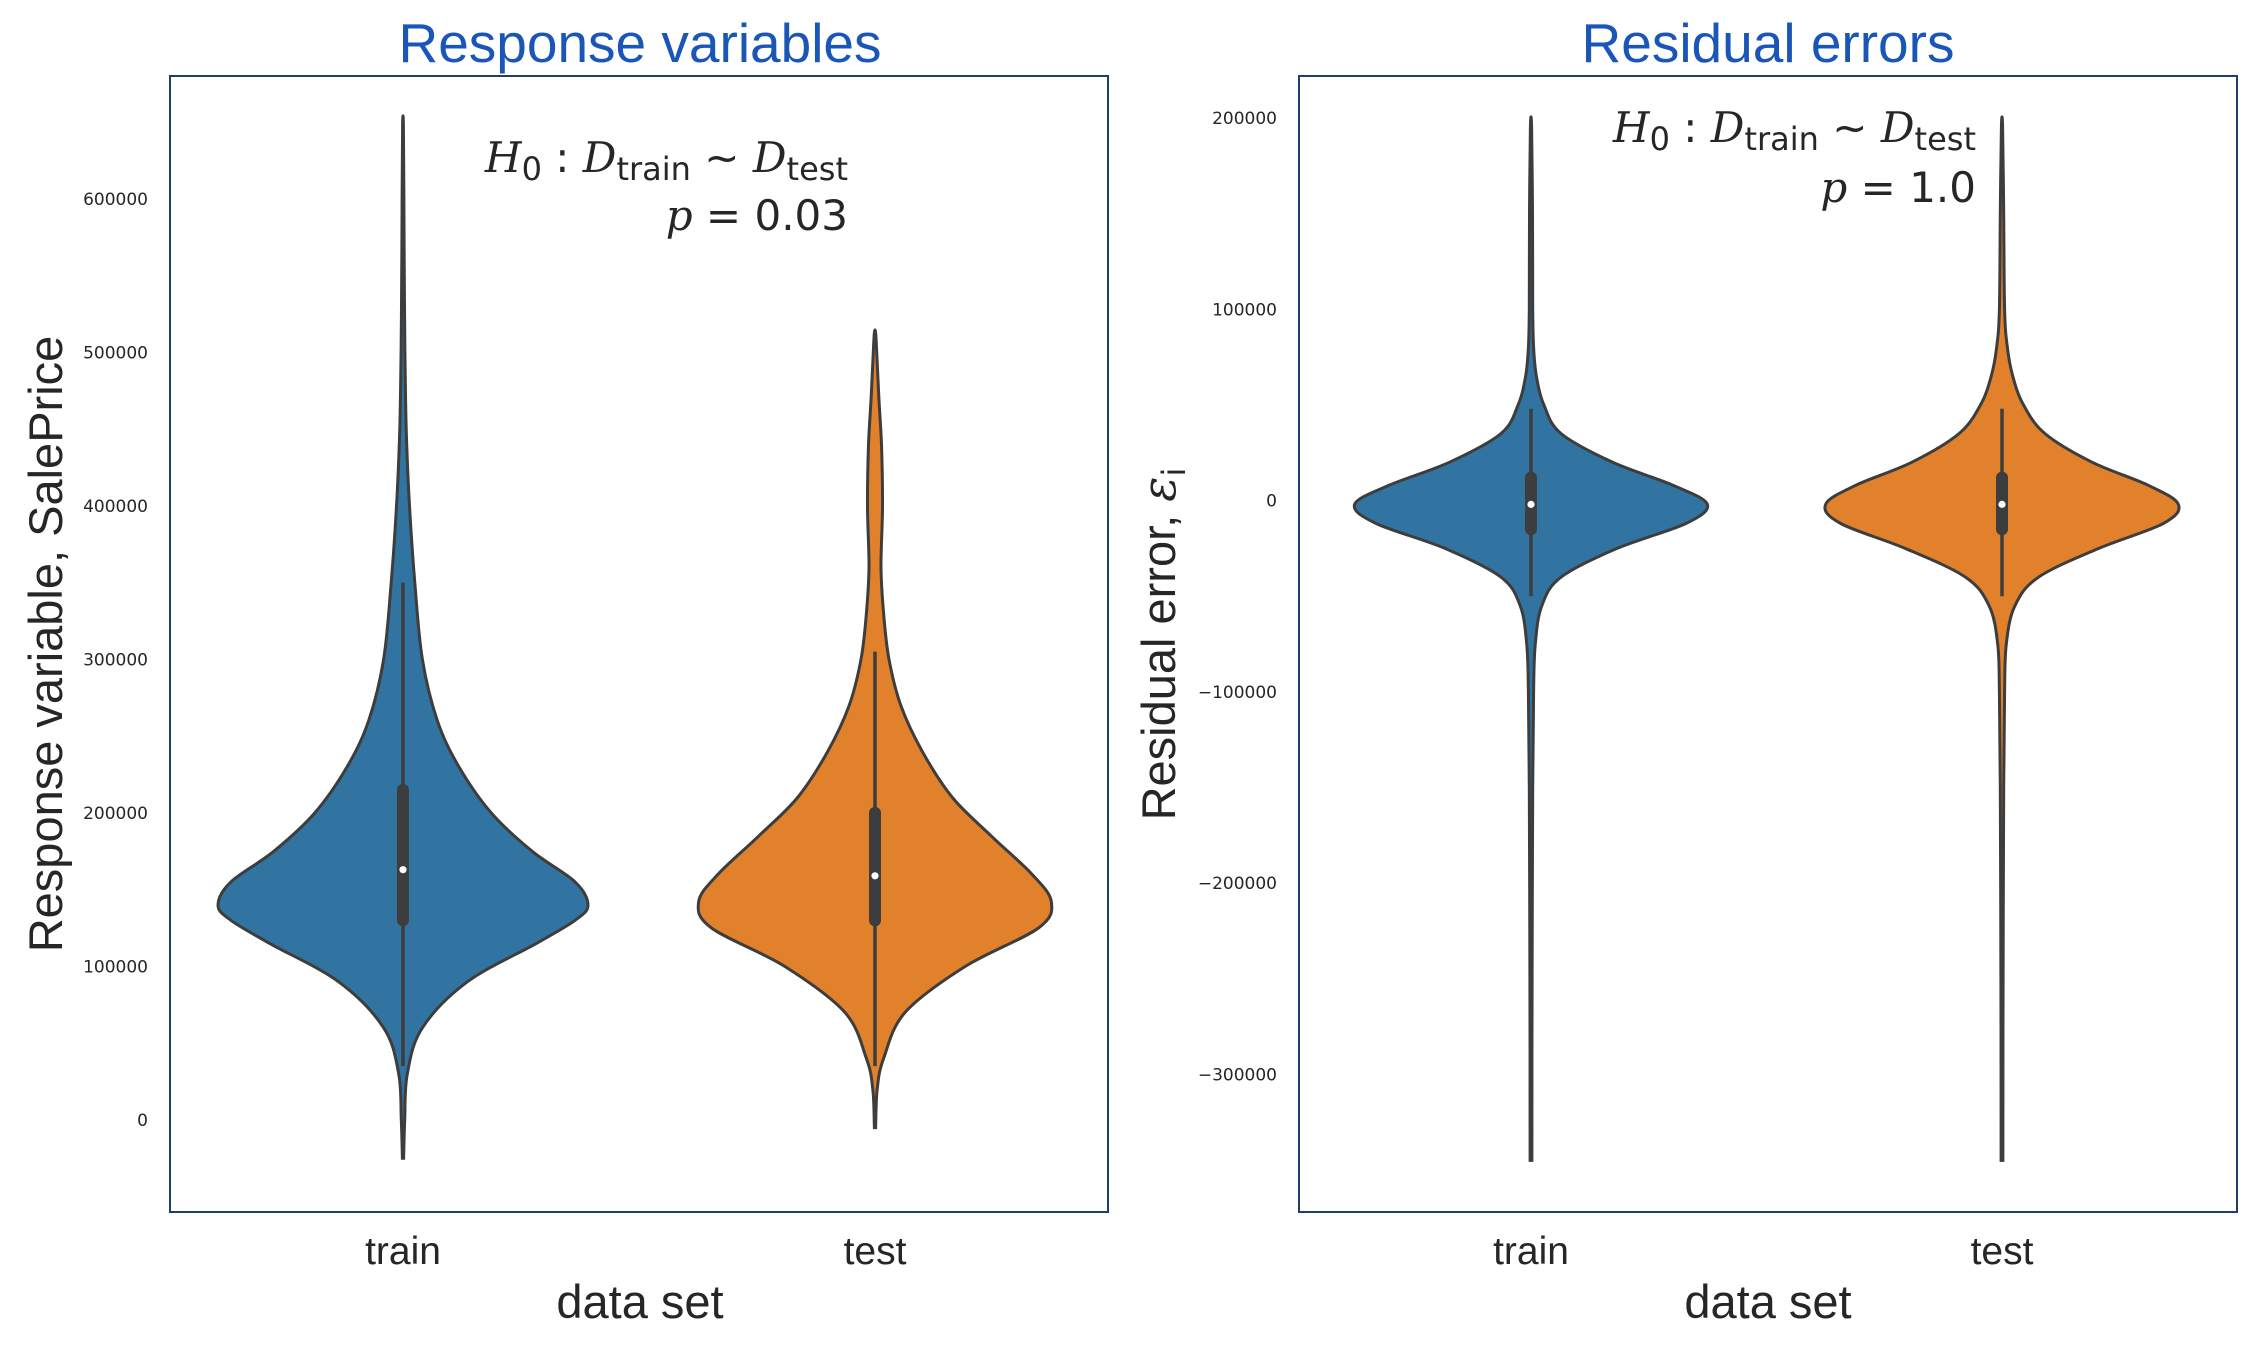 This screenshot has height=1350, width=2250. Describe the element at coordinates (115, 507) in the screenshot. I see `y-tick-label: 400000` at that location.